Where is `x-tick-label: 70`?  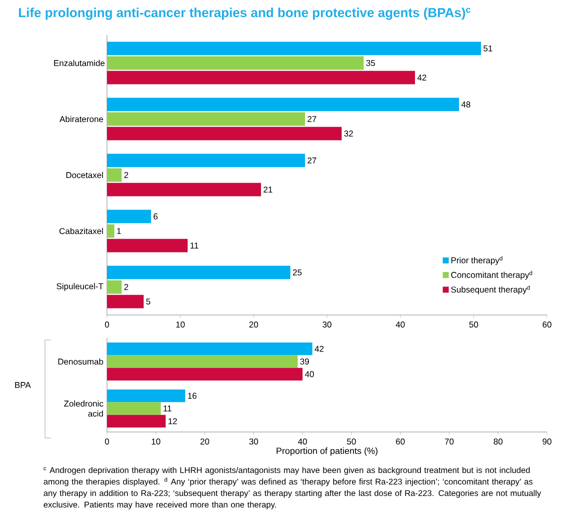 x-tick-label: 70 is located at coordinates (449, 441).